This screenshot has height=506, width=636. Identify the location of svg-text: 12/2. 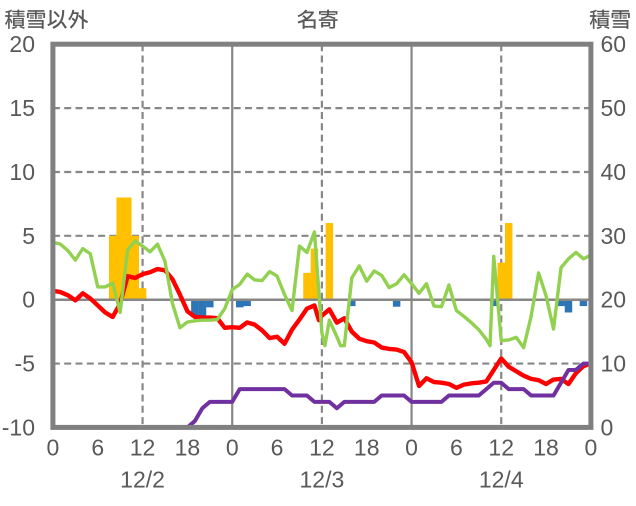
(142, 480).